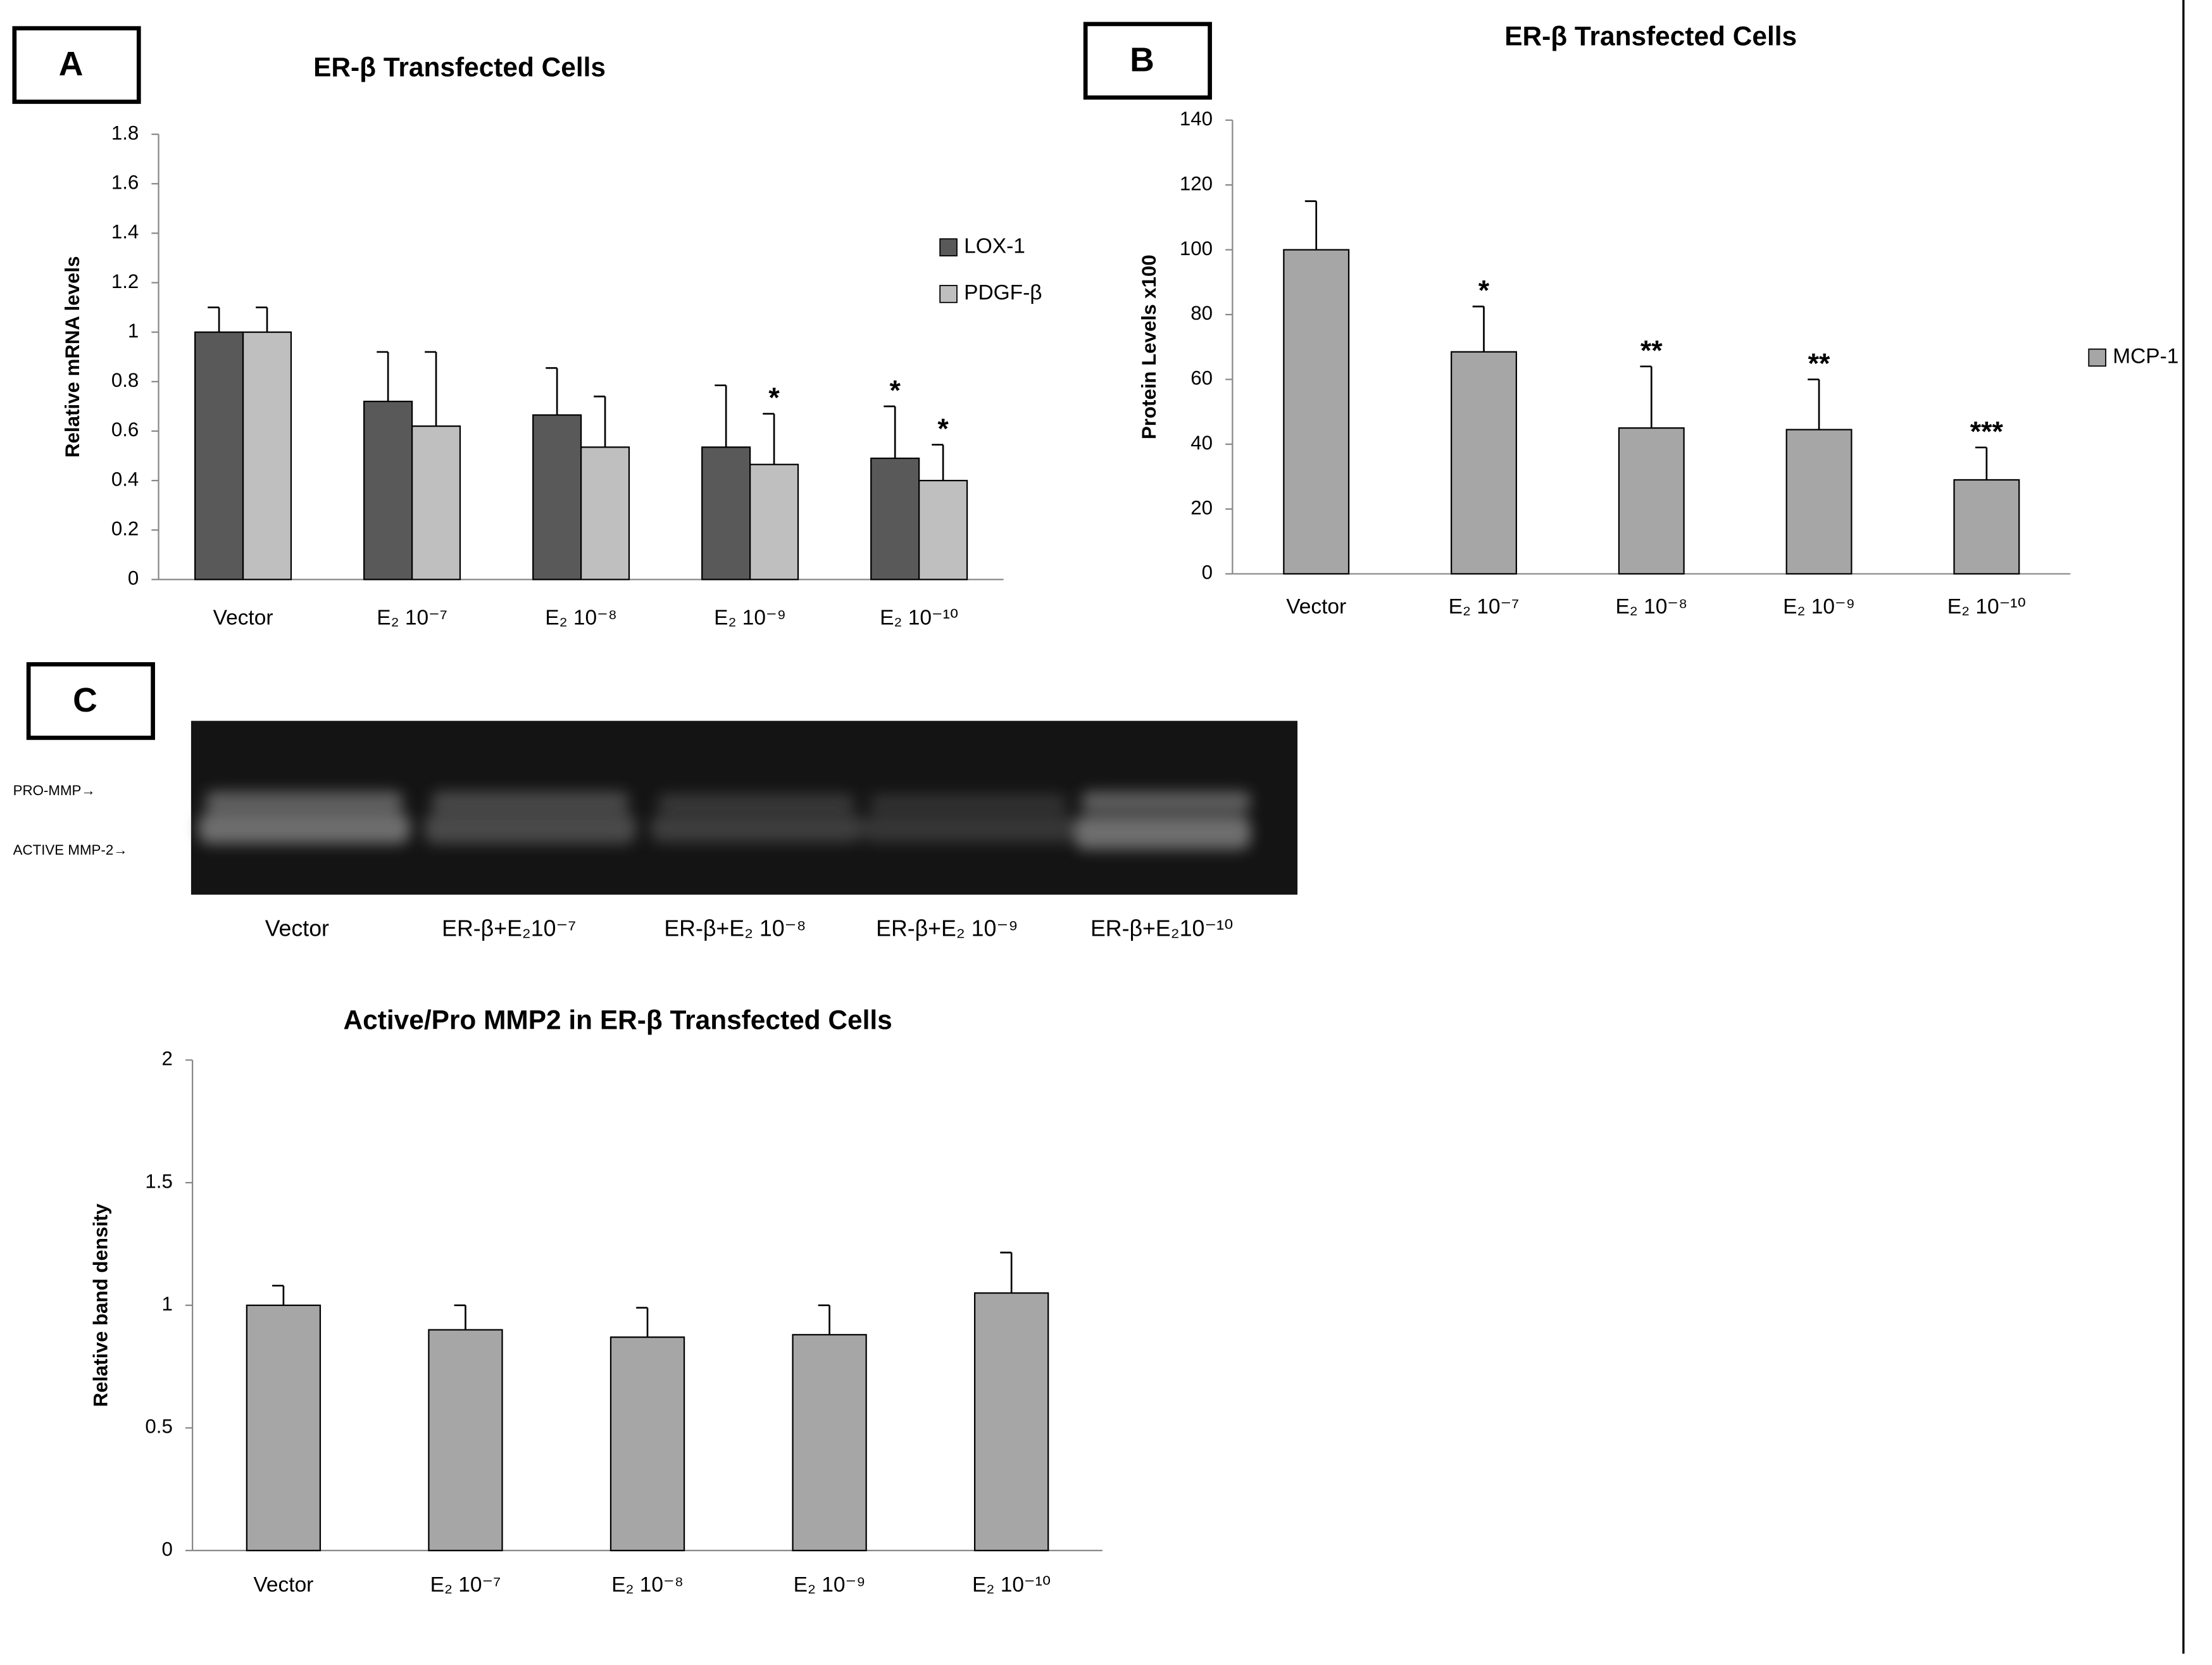 The image size is (2212, 1665). Describe the element at coordinates (1202, 443) in the screenshot. I see `y-tick-label: 40` at that location.